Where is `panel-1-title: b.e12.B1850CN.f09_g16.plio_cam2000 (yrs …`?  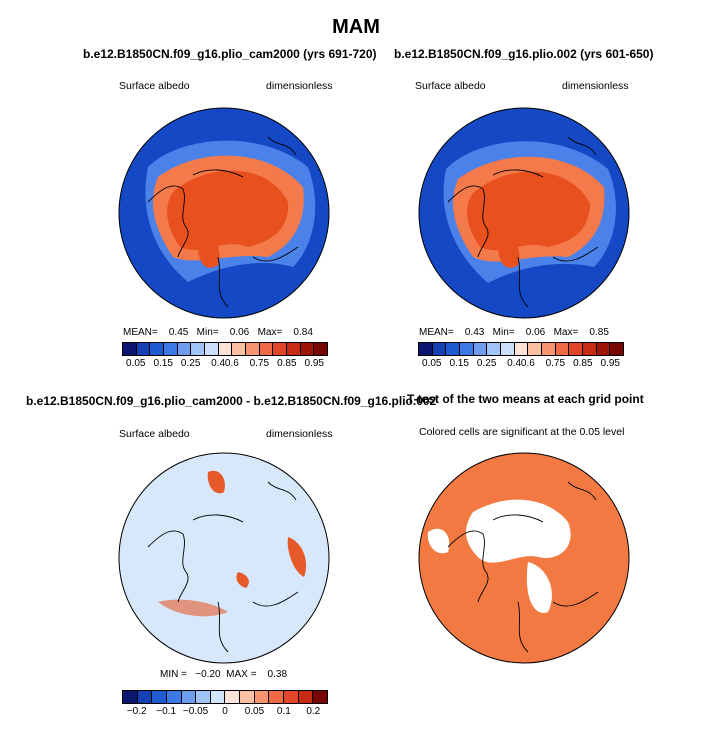 panel-1-title: b.e12.B1850CN.f09_g16.plio_cam2000 (yrs … is located at coordinates (230, 54).